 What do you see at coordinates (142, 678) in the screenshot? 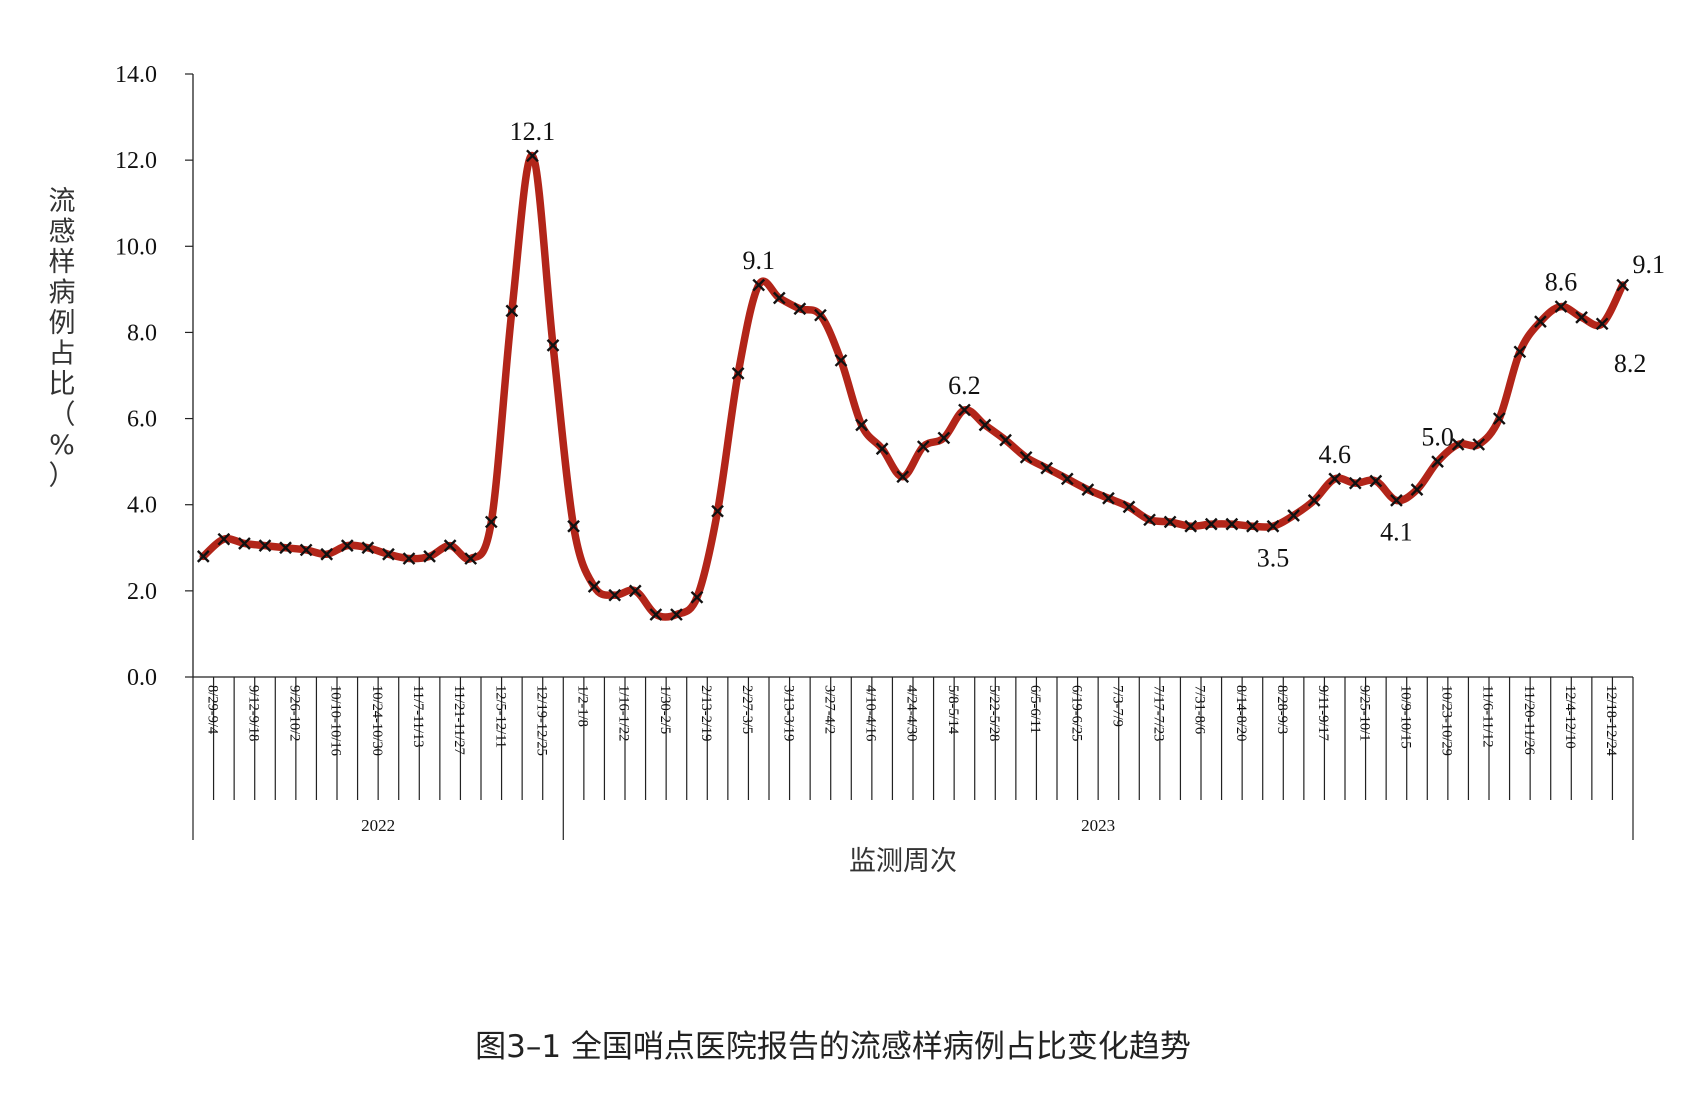
I see `y-tick-label: 0.0` at bounding box center [142, 678].